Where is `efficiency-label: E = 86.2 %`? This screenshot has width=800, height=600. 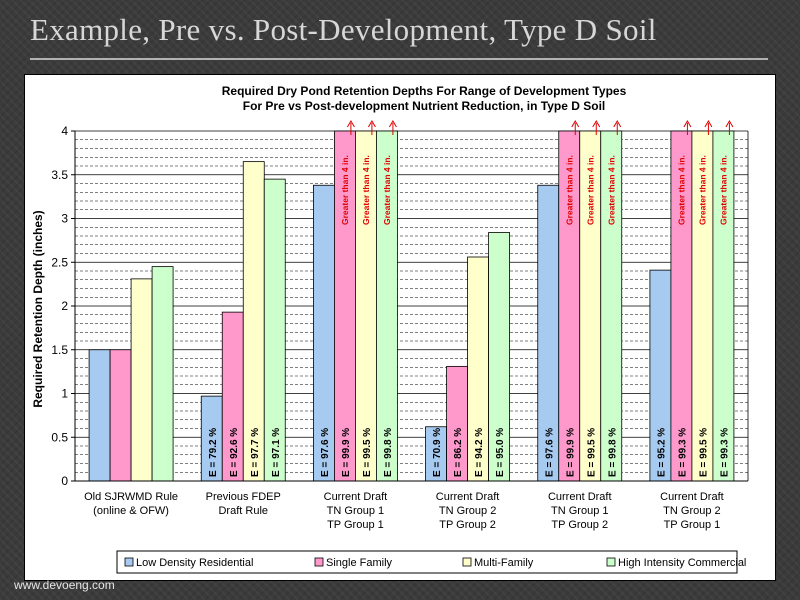 efficiency-label: E = 86.2 % is located at coordinates (458, 452).